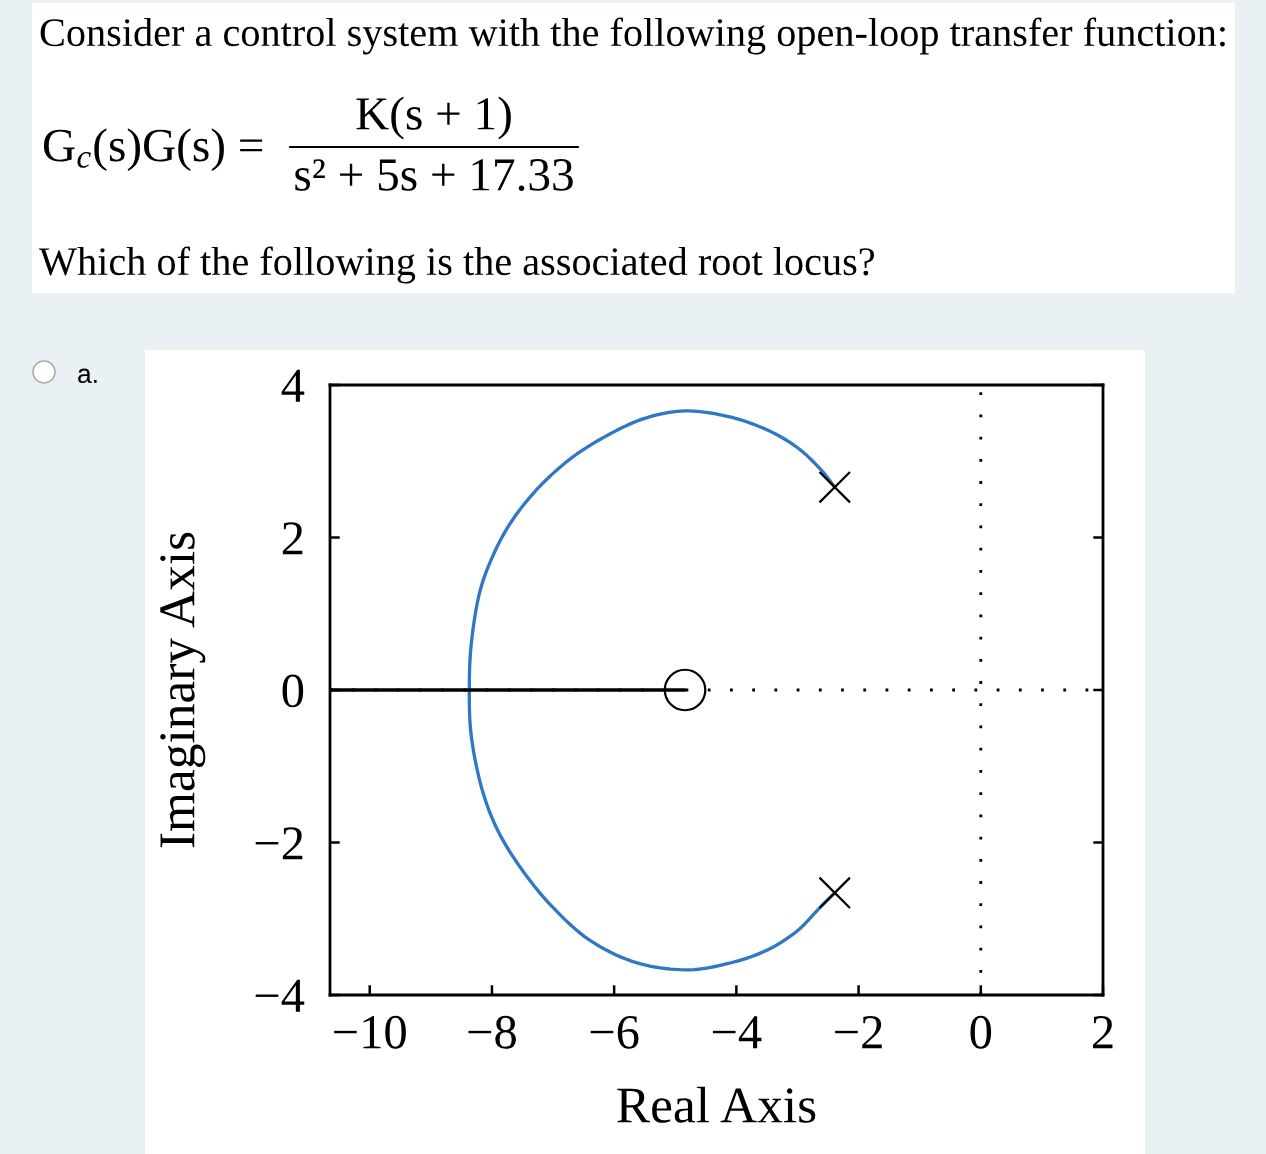 The height and width of the screenshot is (1154, 1266). Describe the element at coordinates (280, 995) in the screenshot. I see `y-tick-label: −4` at that location.